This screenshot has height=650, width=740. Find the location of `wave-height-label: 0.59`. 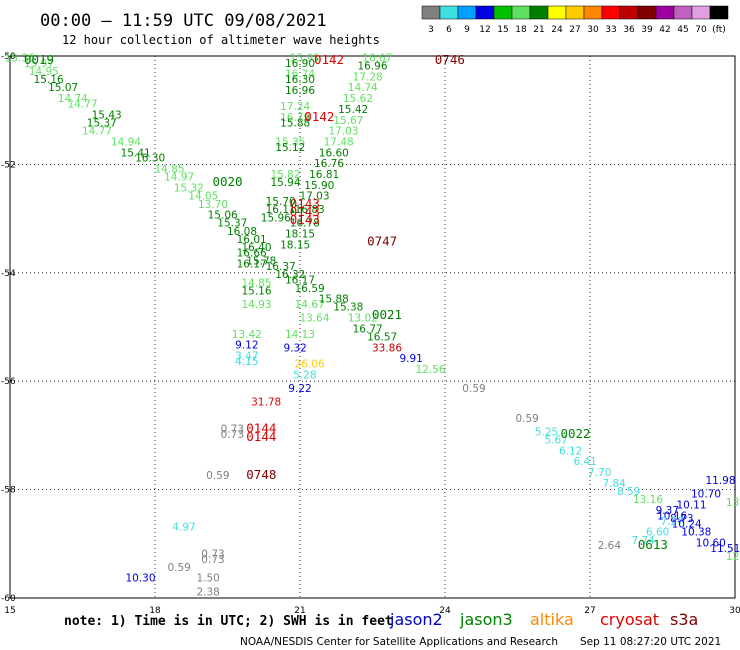

wave-height-label: 0.59 is located at coordinates (526, 419).